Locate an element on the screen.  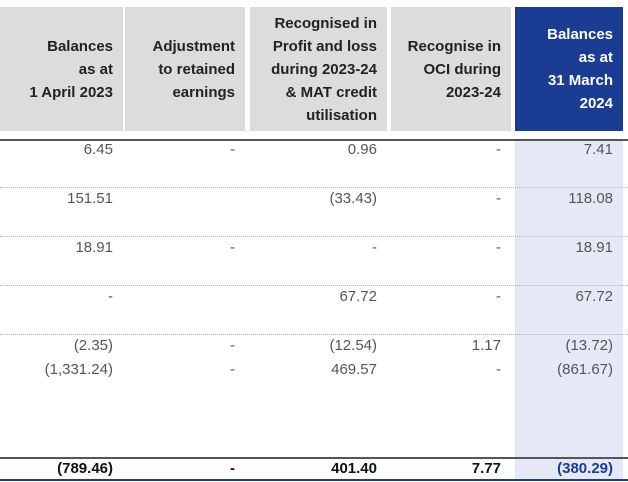
cell-oci: 1.17 is located at coordinates (486, 345).